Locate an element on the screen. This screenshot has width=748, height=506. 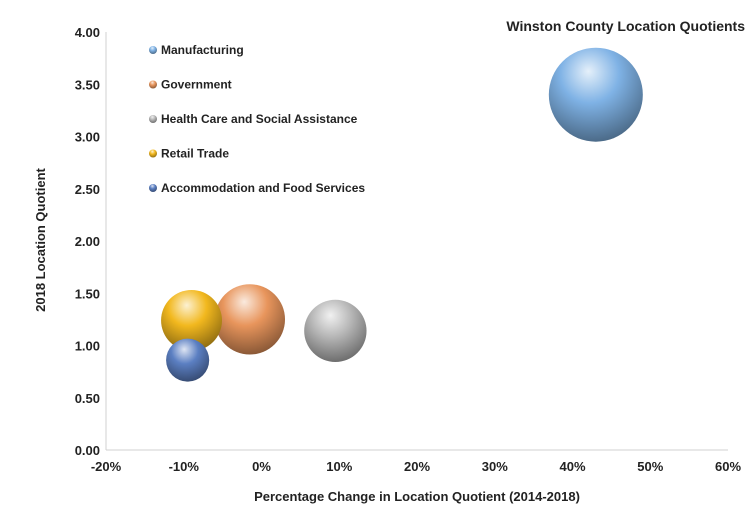
chart-title: Winston County Location Quotients is located at coordinates (625, 26).